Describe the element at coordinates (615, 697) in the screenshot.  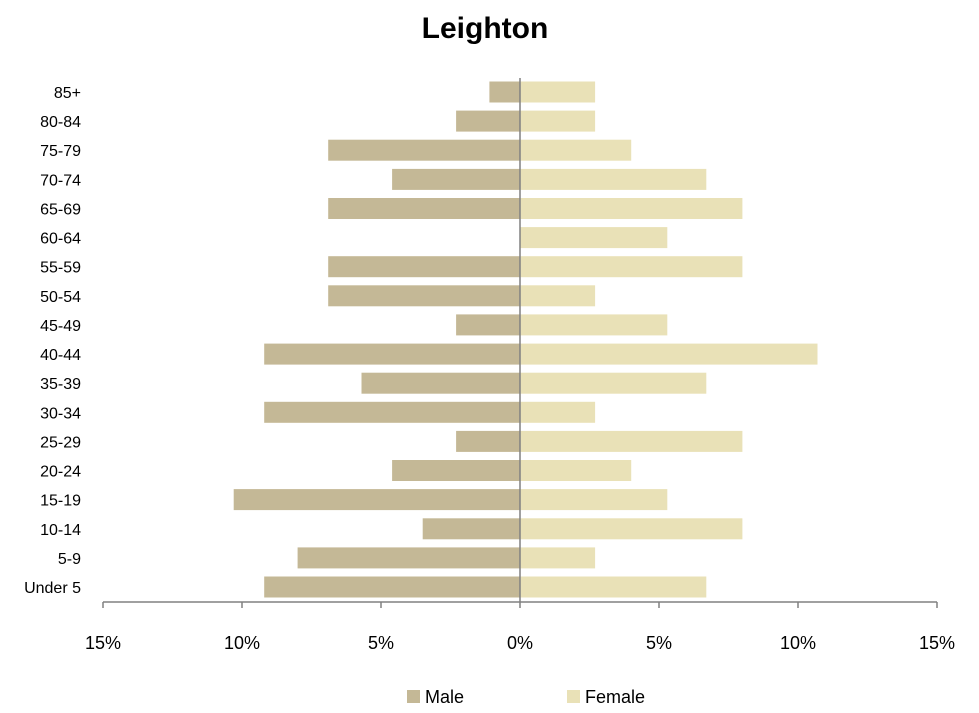
I see `legend-label-female: Female` at that location.